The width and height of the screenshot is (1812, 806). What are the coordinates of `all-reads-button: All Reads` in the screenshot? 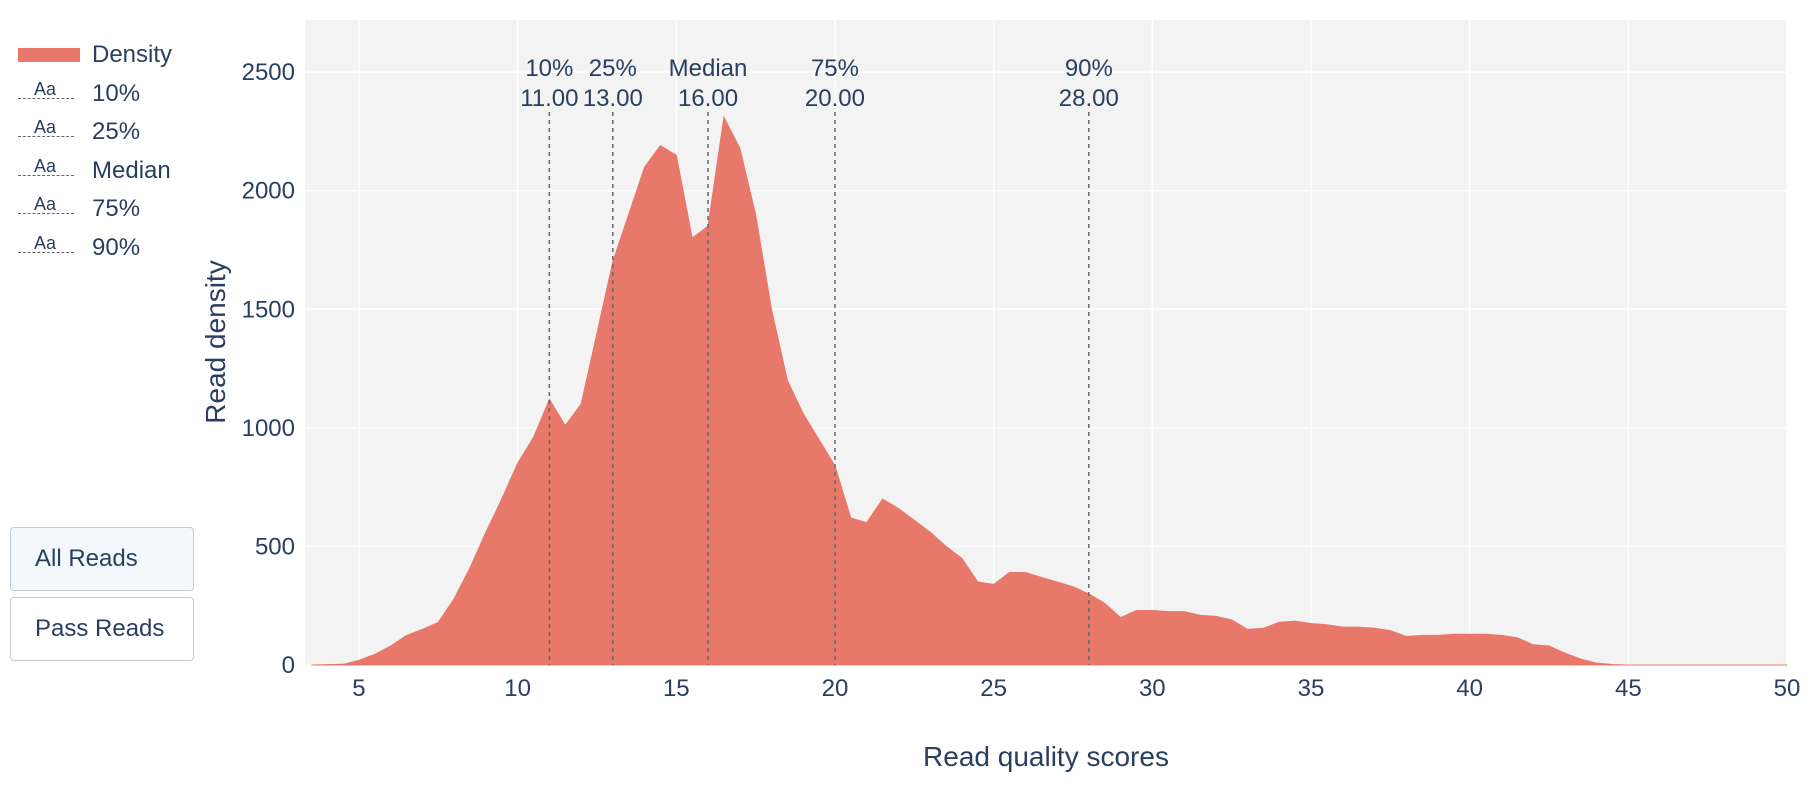 It's located at (102, 559).